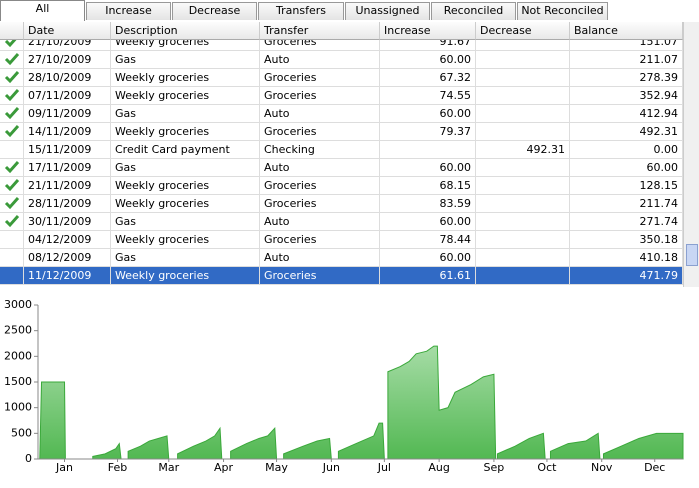 Image resolution: width=699 pixels, height=488 pixels. What do you see at coordinates (428, 204) in the screenshot?
I see `table-cell: 83.59` at bounding box center [428, 204].